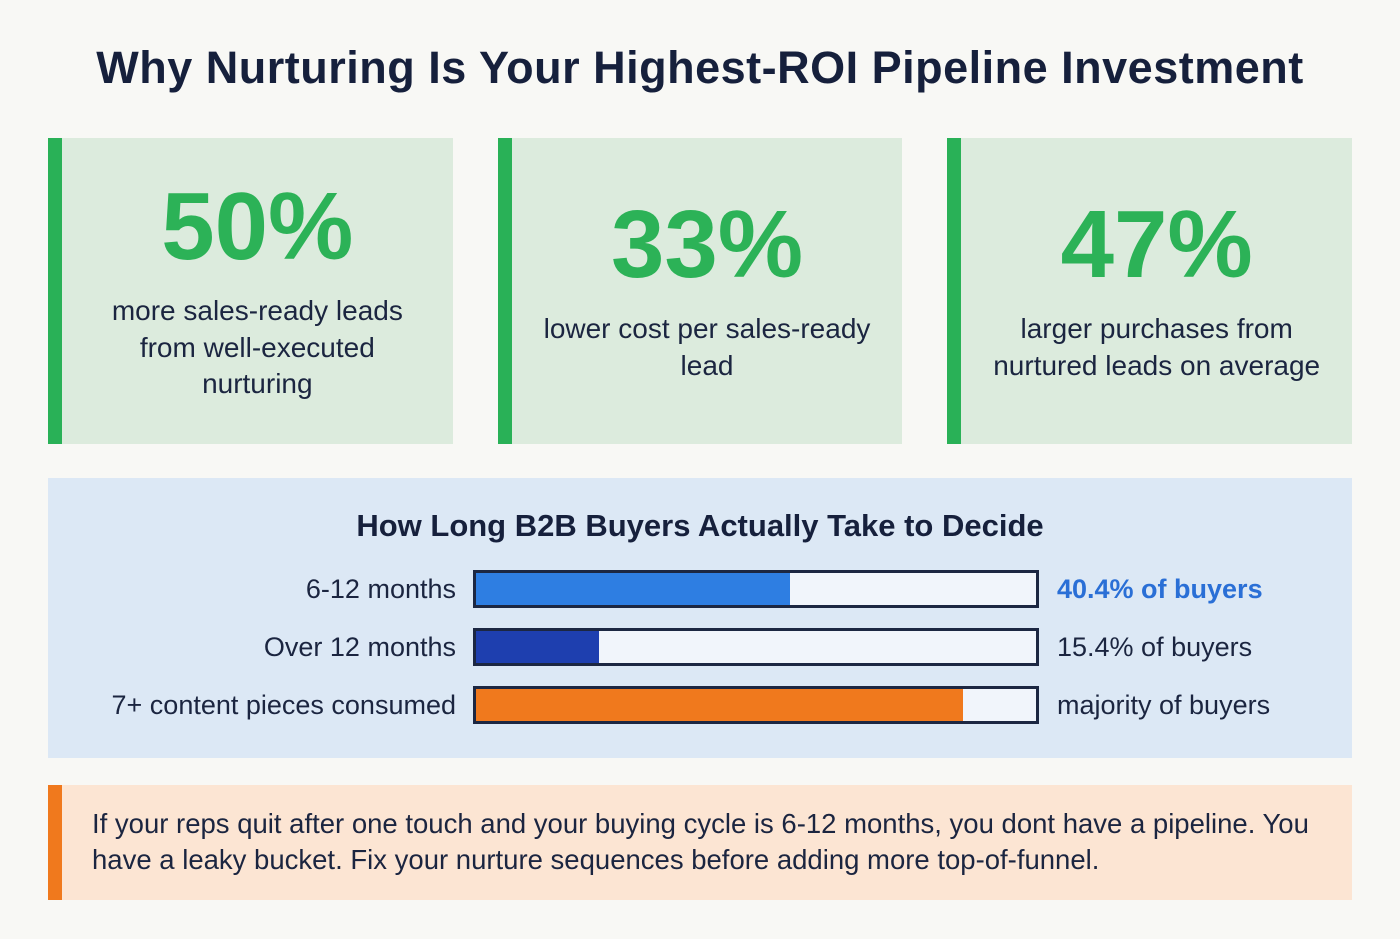 Image resolution: width=1400 pixels, height=939 pixels. Describe the element at coordinates (283, 704) in the screenshot. I see `bar-label: 7+ content pieces consumed` at that location.